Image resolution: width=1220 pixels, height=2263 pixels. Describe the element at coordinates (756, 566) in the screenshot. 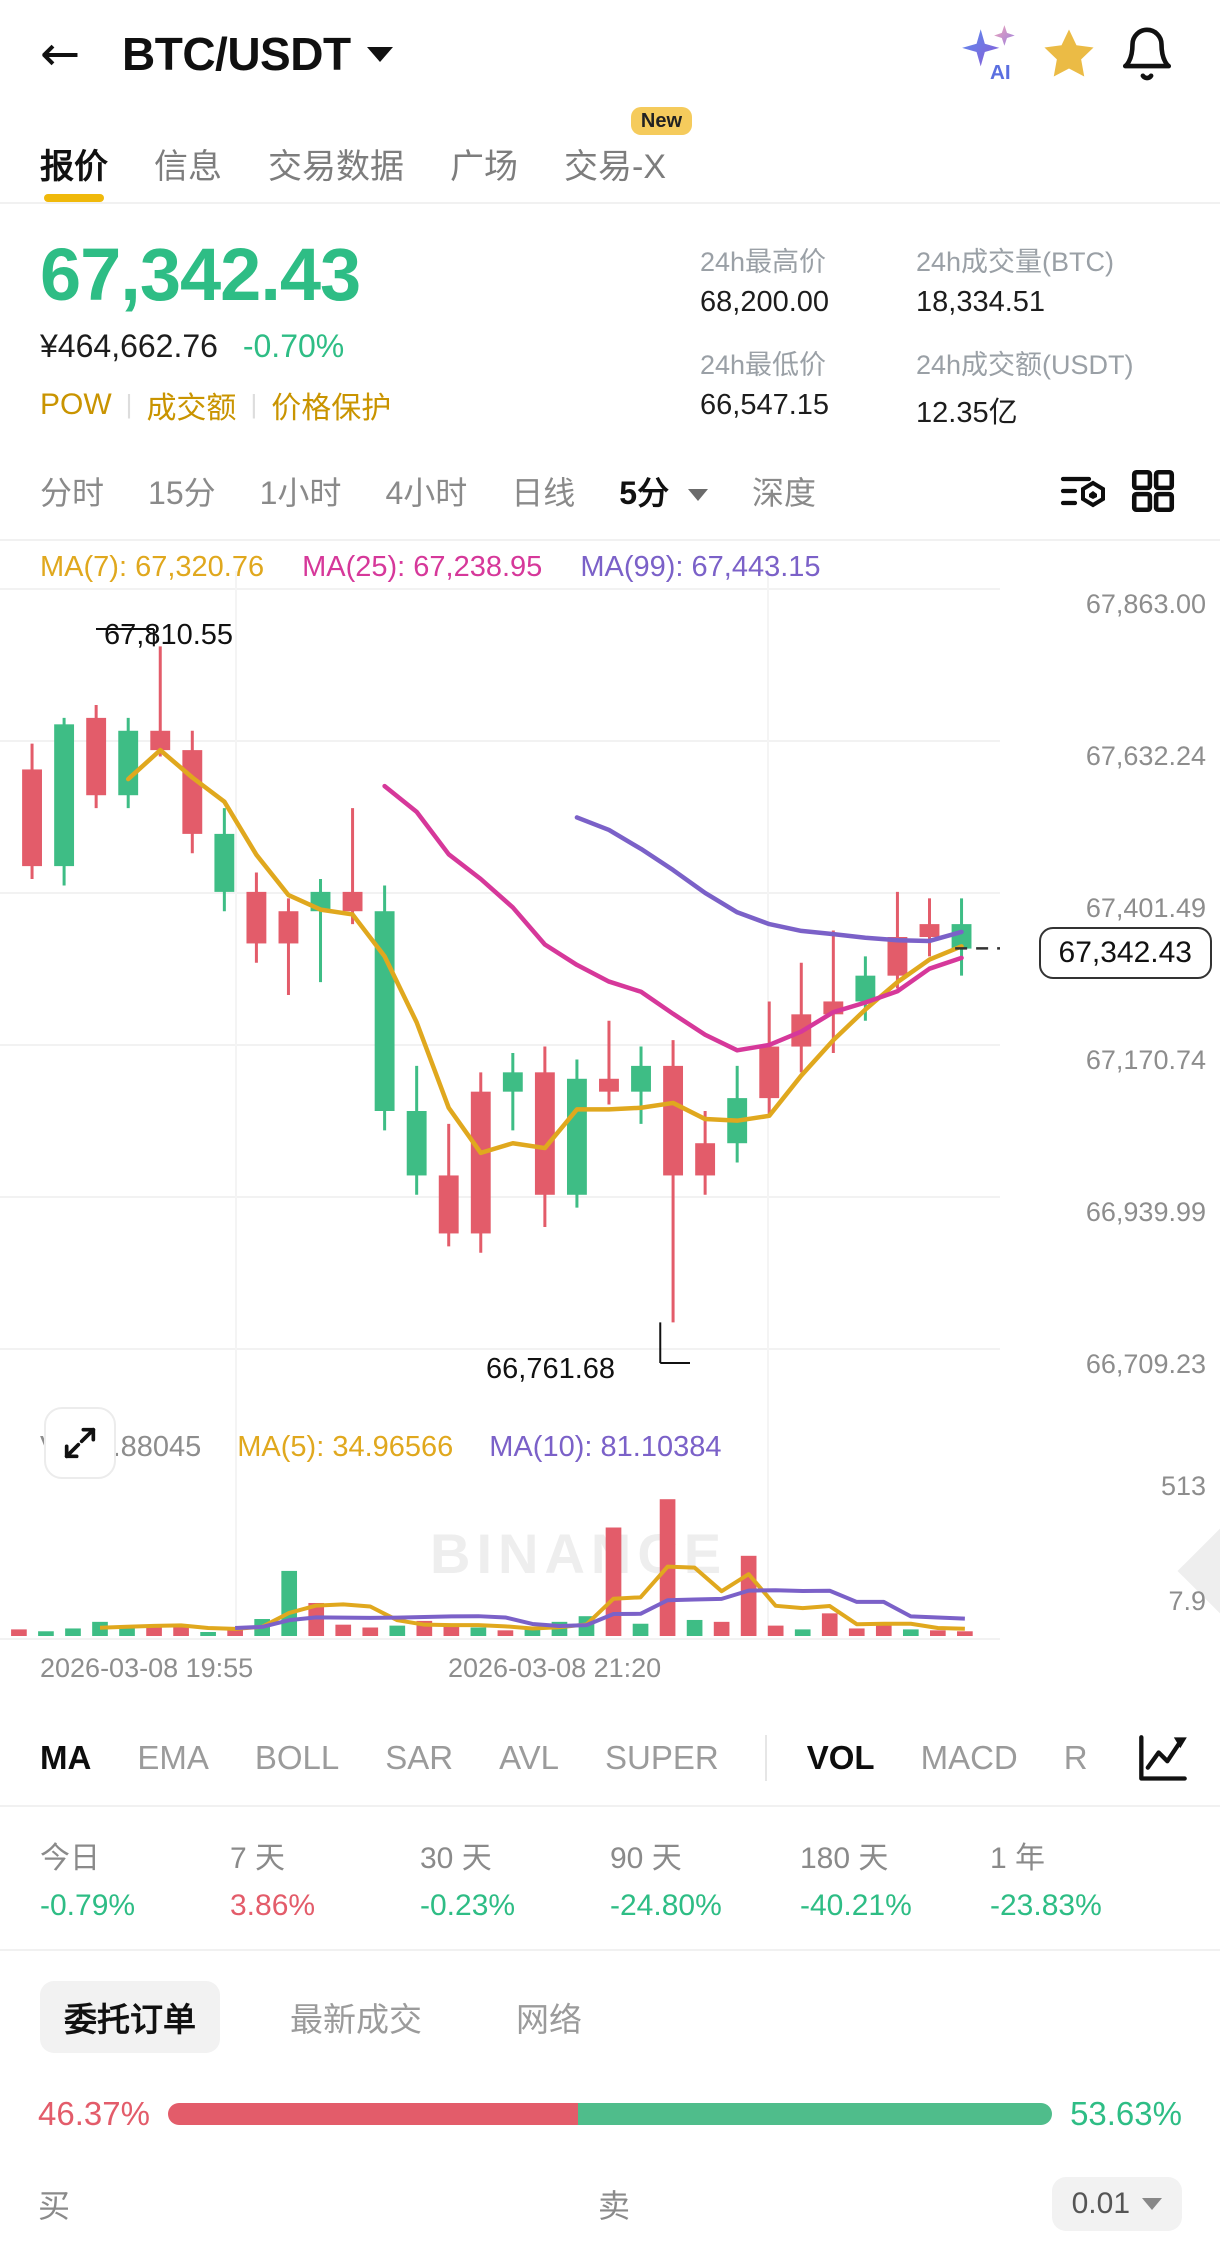

I see `ma99-value: 67,443.15` at that location.